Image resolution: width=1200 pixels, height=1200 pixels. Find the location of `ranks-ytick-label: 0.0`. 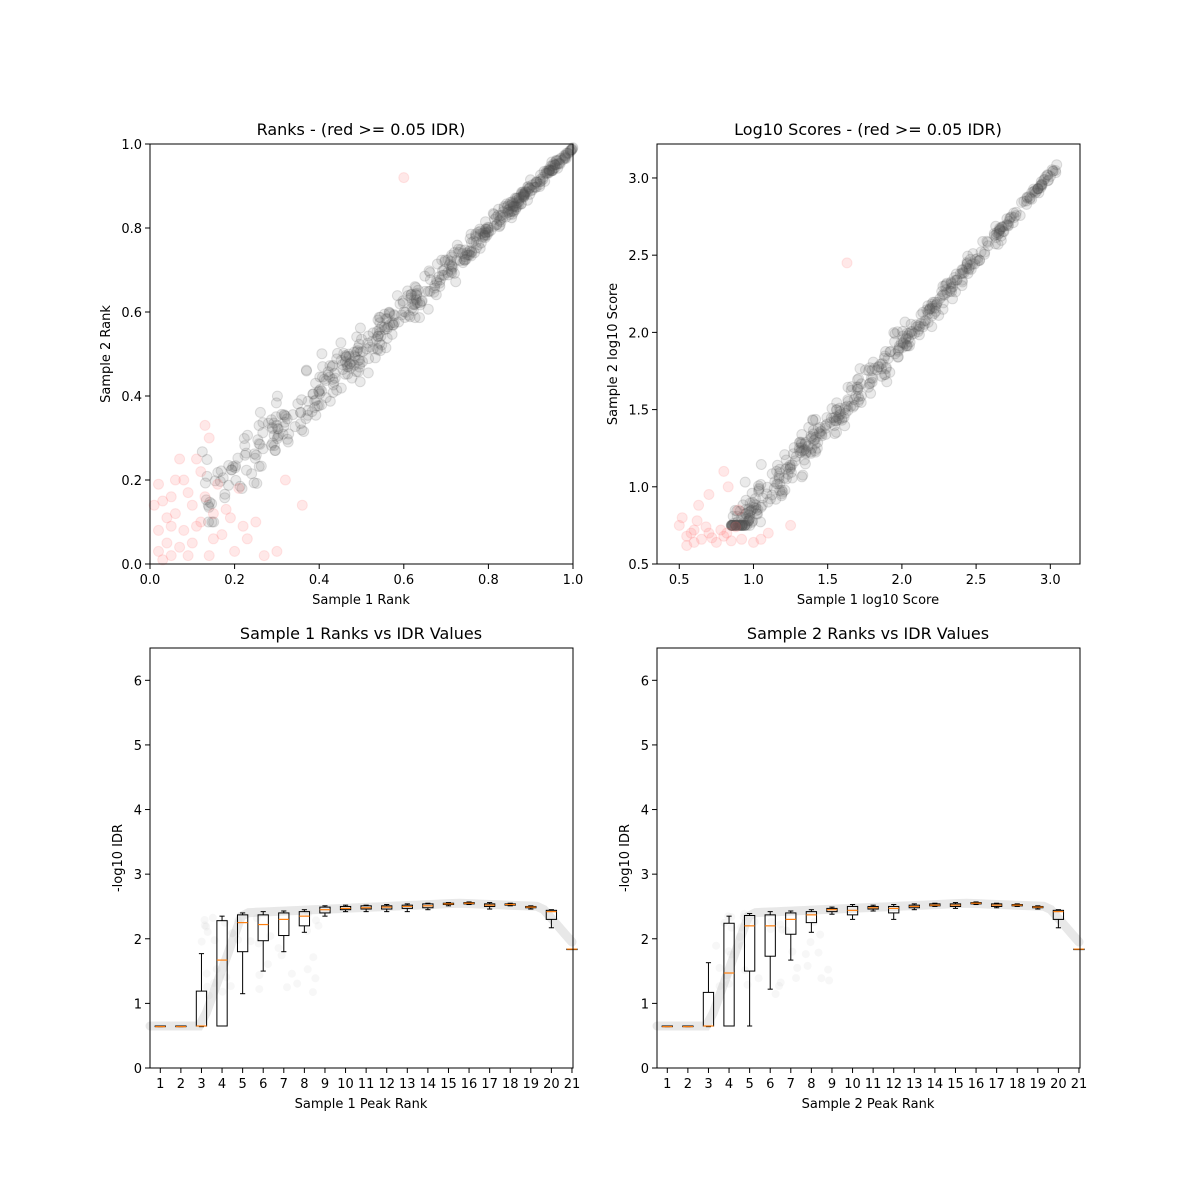

ranks-ytick-label: 0.0 is located at coordinates (131, 565).